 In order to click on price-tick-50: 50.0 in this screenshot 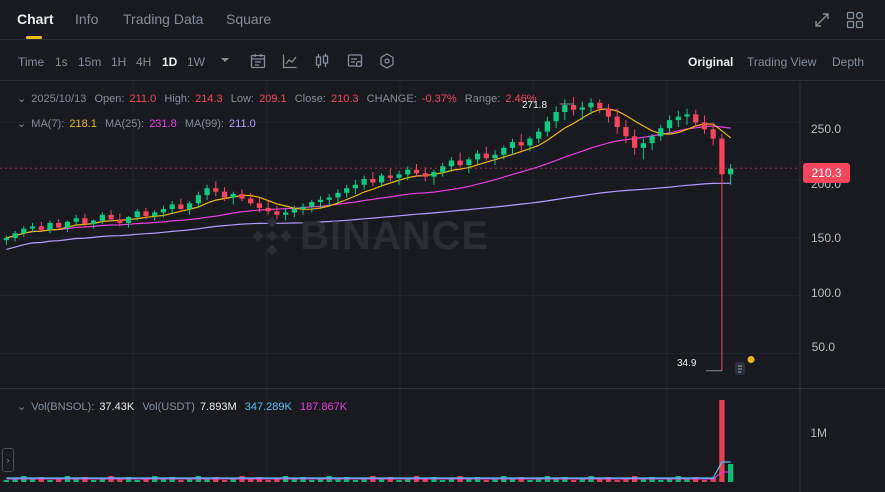, I will do `click(823, 347)`.